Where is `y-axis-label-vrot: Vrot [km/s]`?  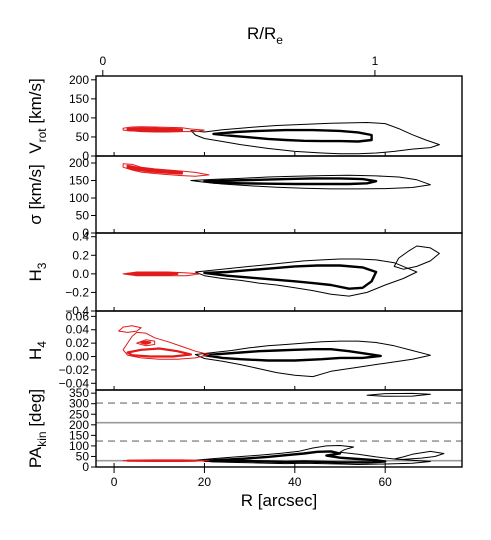 y-axis-label-vrot: Vrot [km/s] is located at coordinates (37, 115).